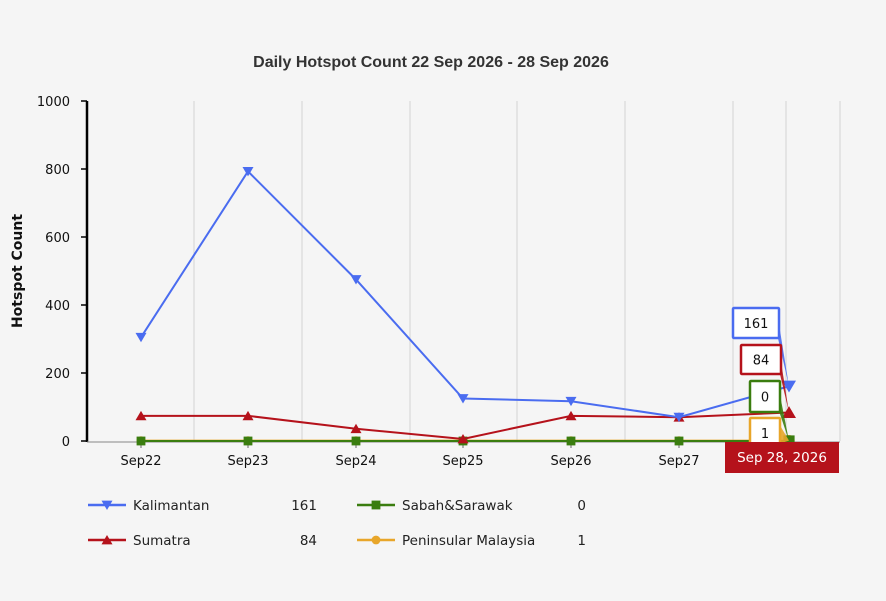 This screenshot has height=601, width=886. Describe the element at coordinates (140, 461) in the screenshot. I see `x-tick-label: Sep22` at that location.